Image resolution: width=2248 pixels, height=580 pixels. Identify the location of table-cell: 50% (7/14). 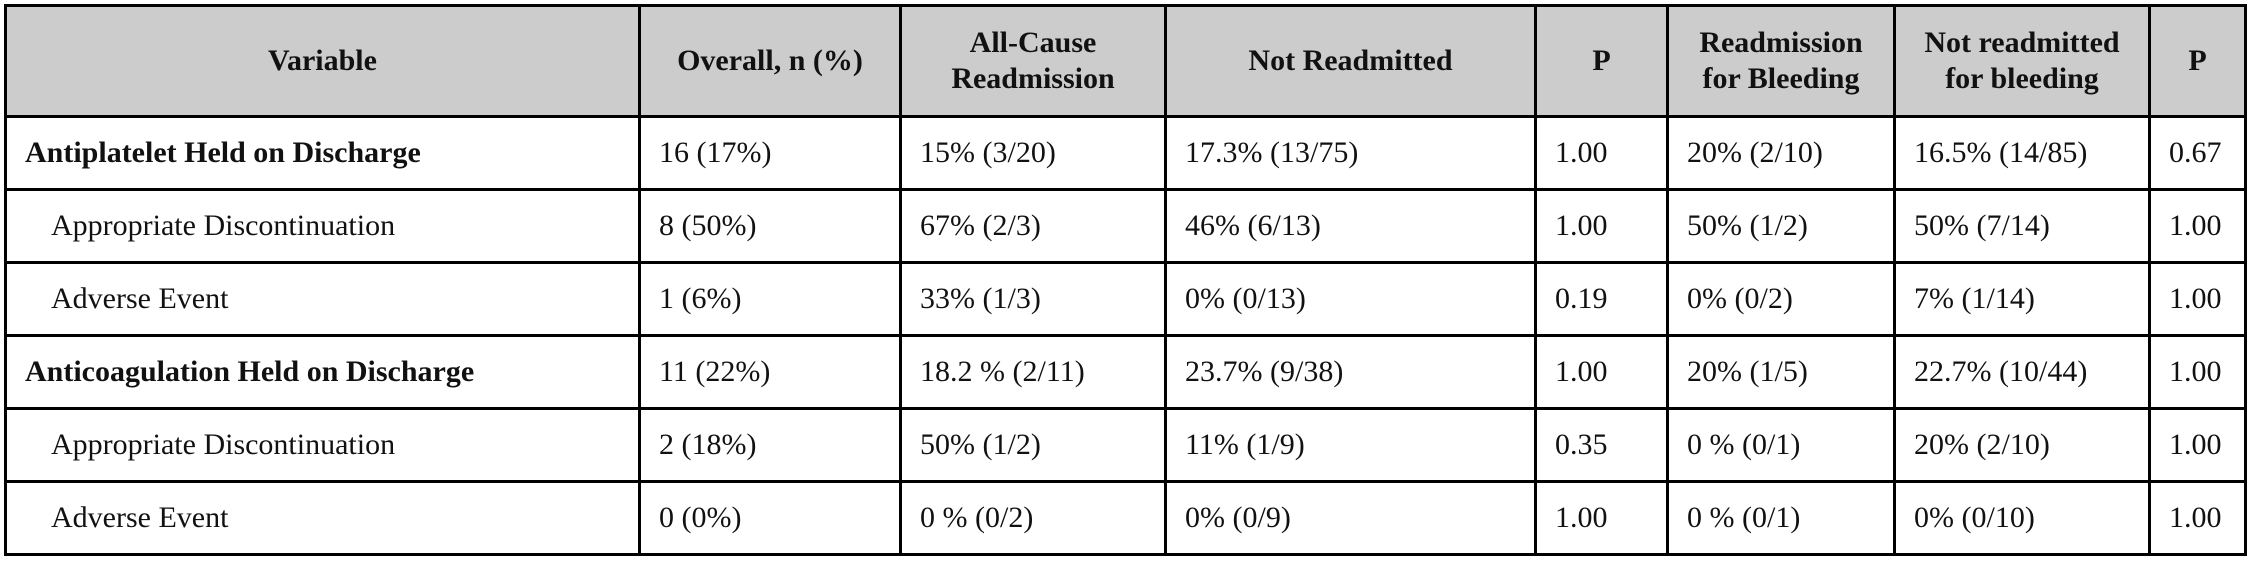
(2022, 226).